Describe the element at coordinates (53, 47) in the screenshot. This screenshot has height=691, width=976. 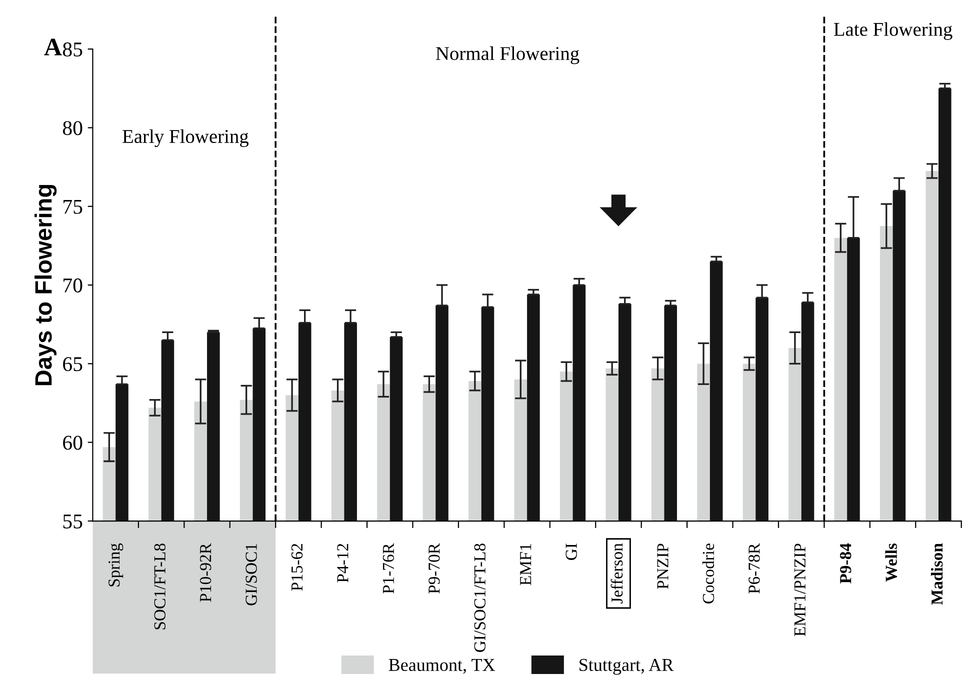
I see `text: A` at that location.